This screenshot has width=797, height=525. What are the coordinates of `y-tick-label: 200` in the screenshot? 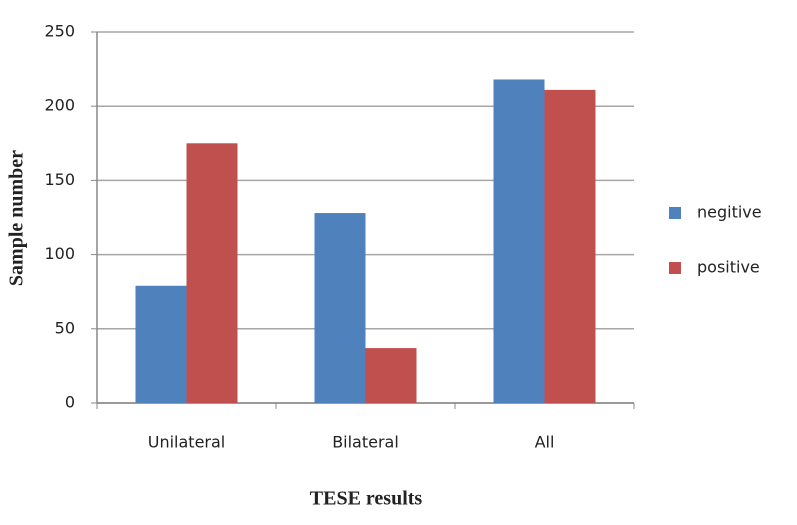 It's located at (59, 105).